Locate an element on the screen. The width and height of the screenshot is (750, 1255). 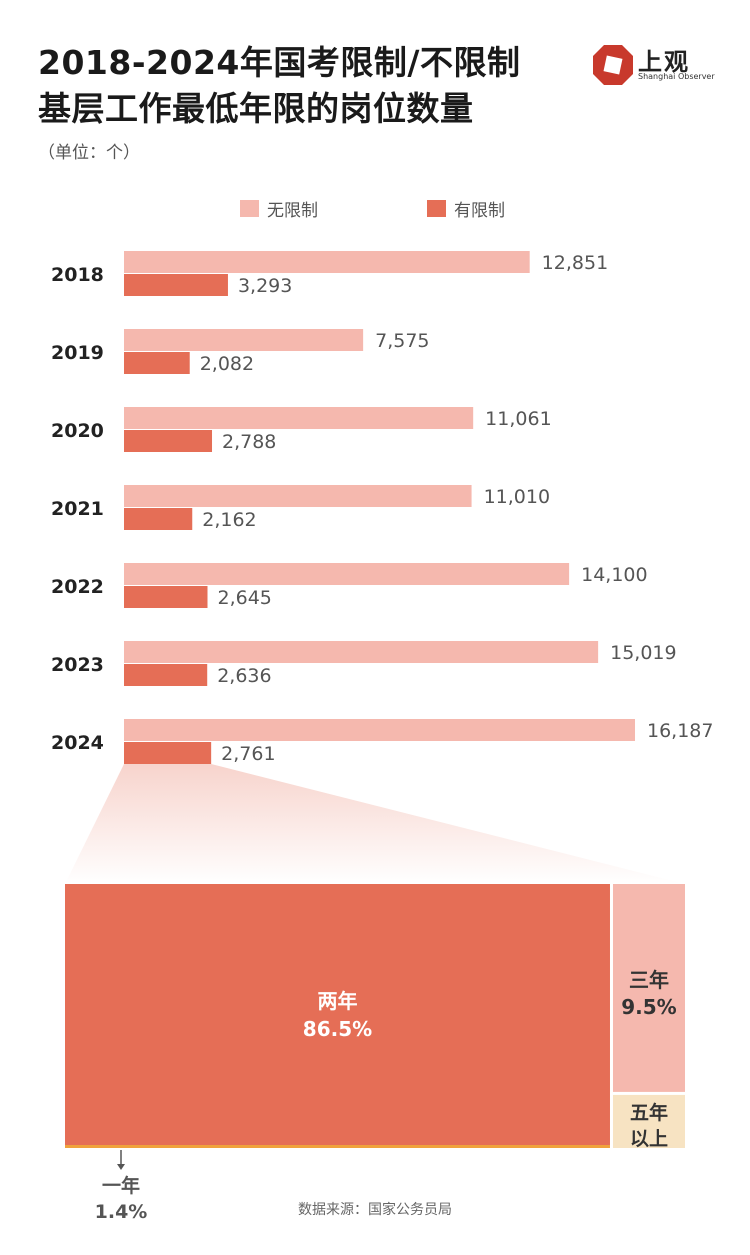
data-label-unlimited-2023: 15,019 is located at coordinates (643, 653).